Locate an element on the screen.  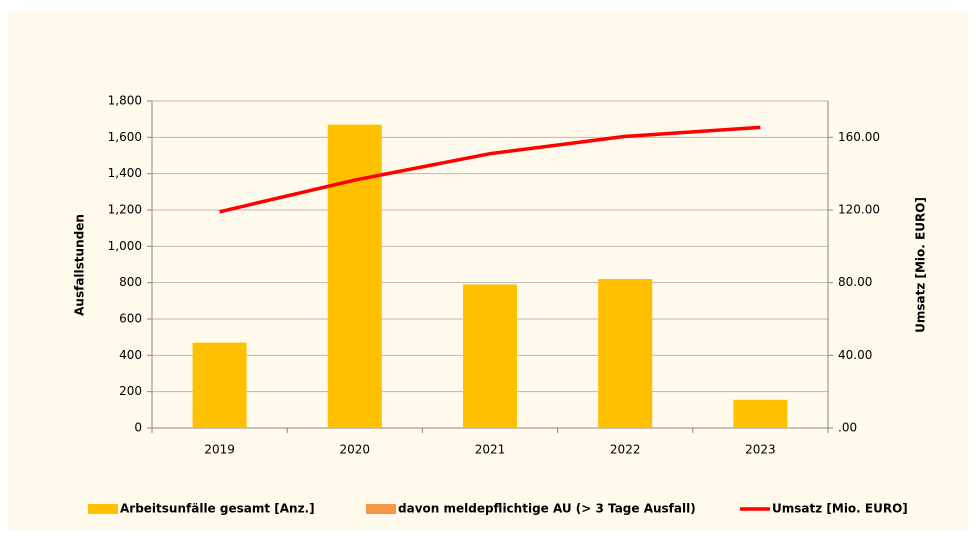
x-tick-label: 2021 is located at coordinates (490, 450).